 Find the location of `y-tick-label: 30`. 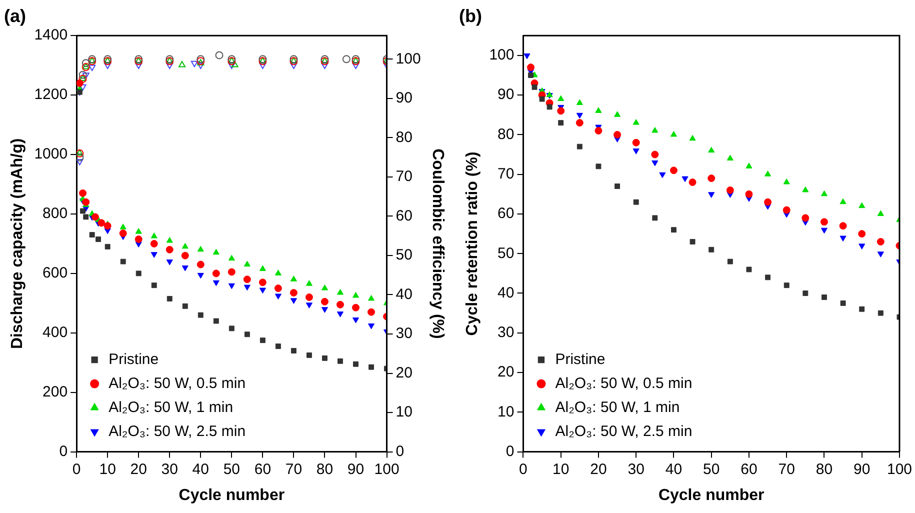

y-tick-label: 30 is located at coordinates (506, 333).